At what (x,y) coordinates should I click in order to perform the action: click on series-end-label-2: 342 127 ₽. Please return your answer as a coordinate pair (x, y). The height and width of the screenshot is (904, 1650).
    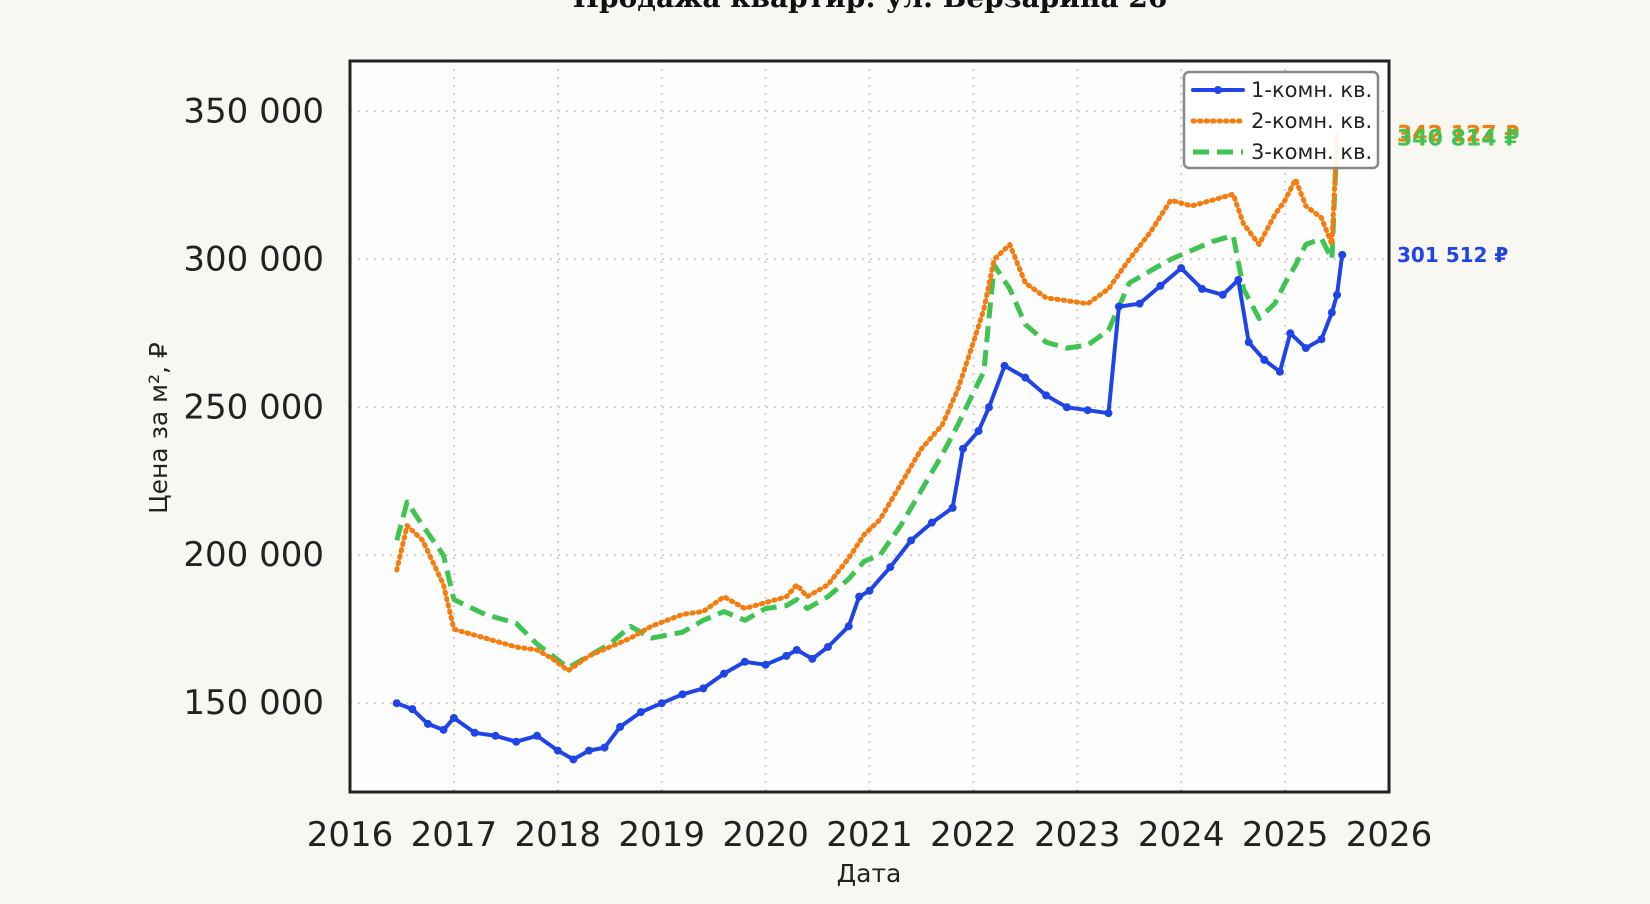
    Looking at the image, I should click on (1458, 135).